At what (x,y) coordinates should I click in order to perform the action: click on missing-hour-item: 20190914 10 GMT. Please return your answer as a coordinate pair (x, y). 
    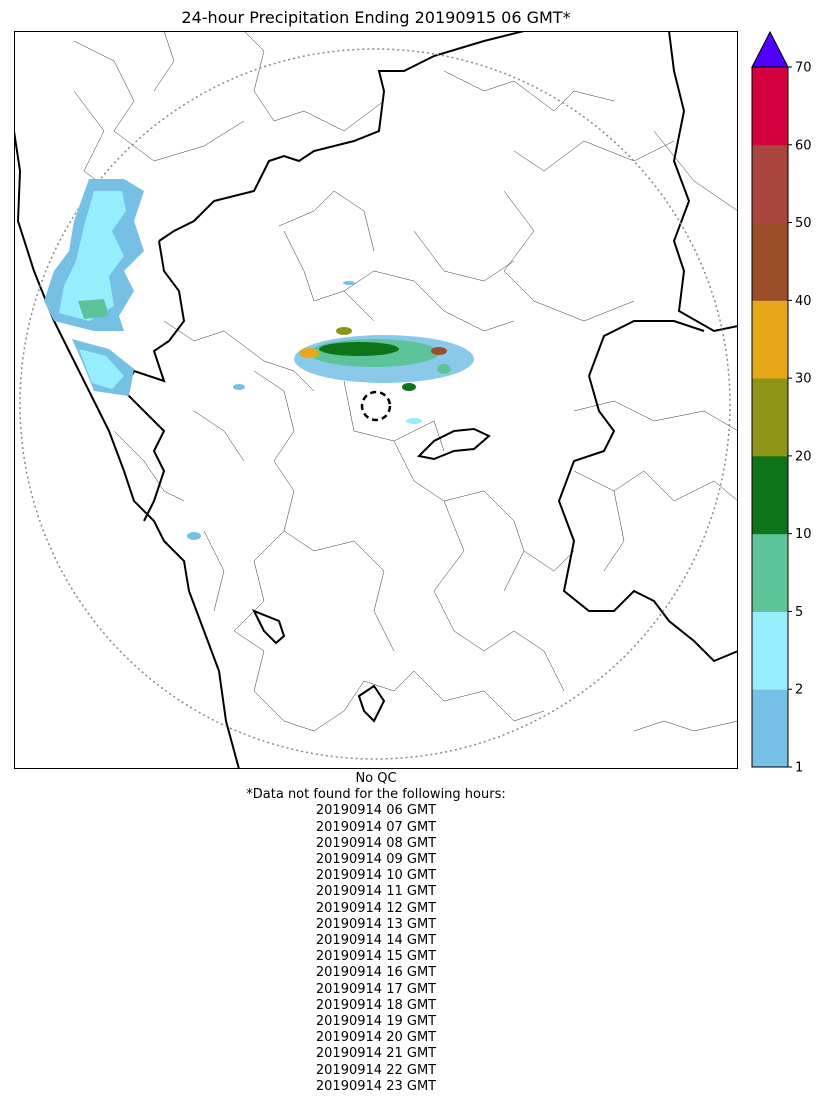
    Looking at the image, I should click on (376, 876).